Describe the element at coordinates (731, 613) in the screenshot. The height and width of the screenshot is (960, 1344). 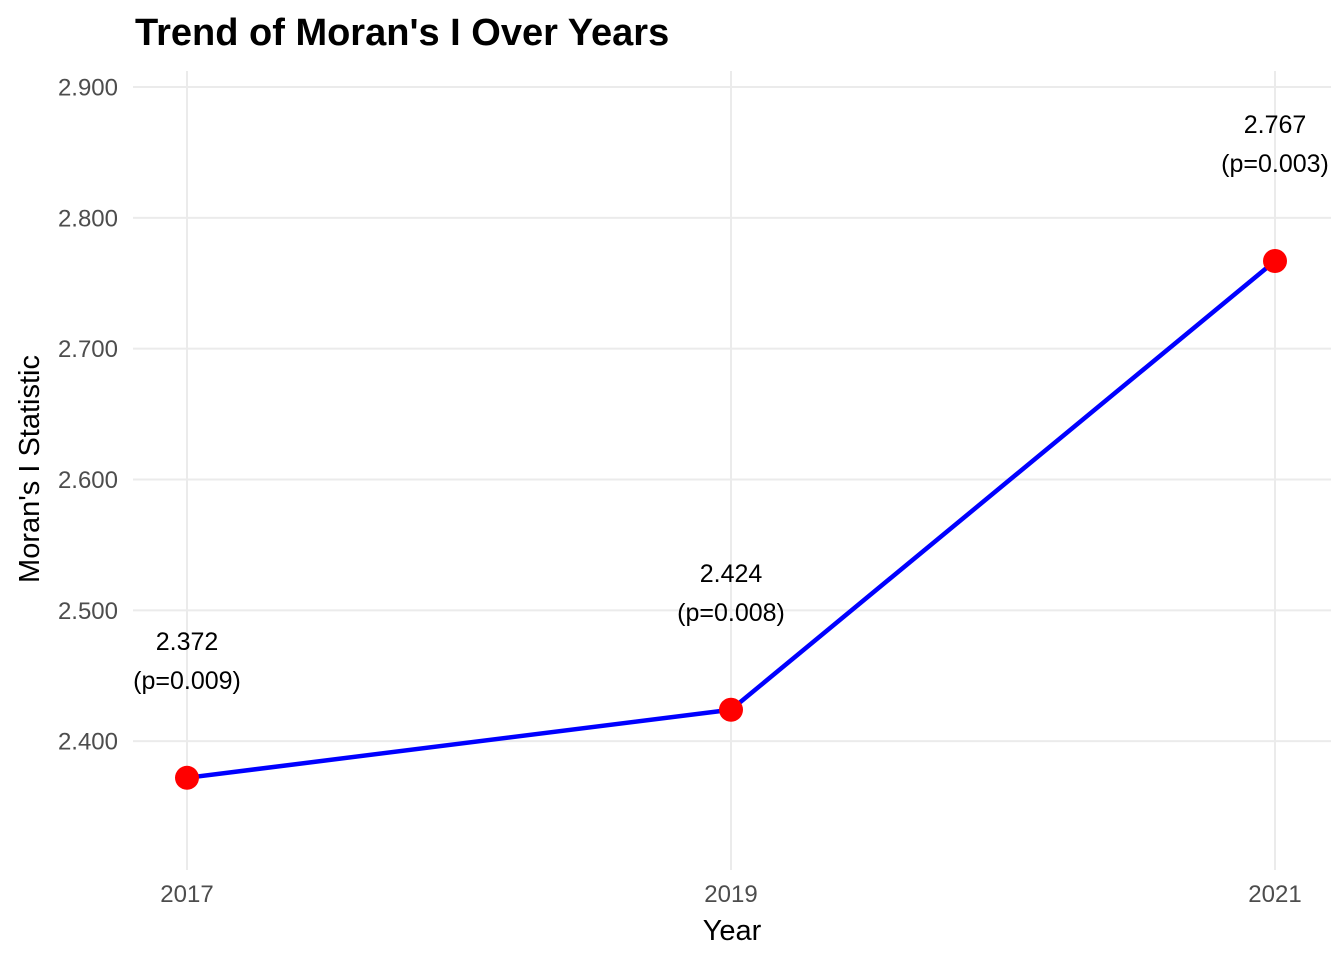
I see `data-pvalue-label: (p=0.008)` at that location.